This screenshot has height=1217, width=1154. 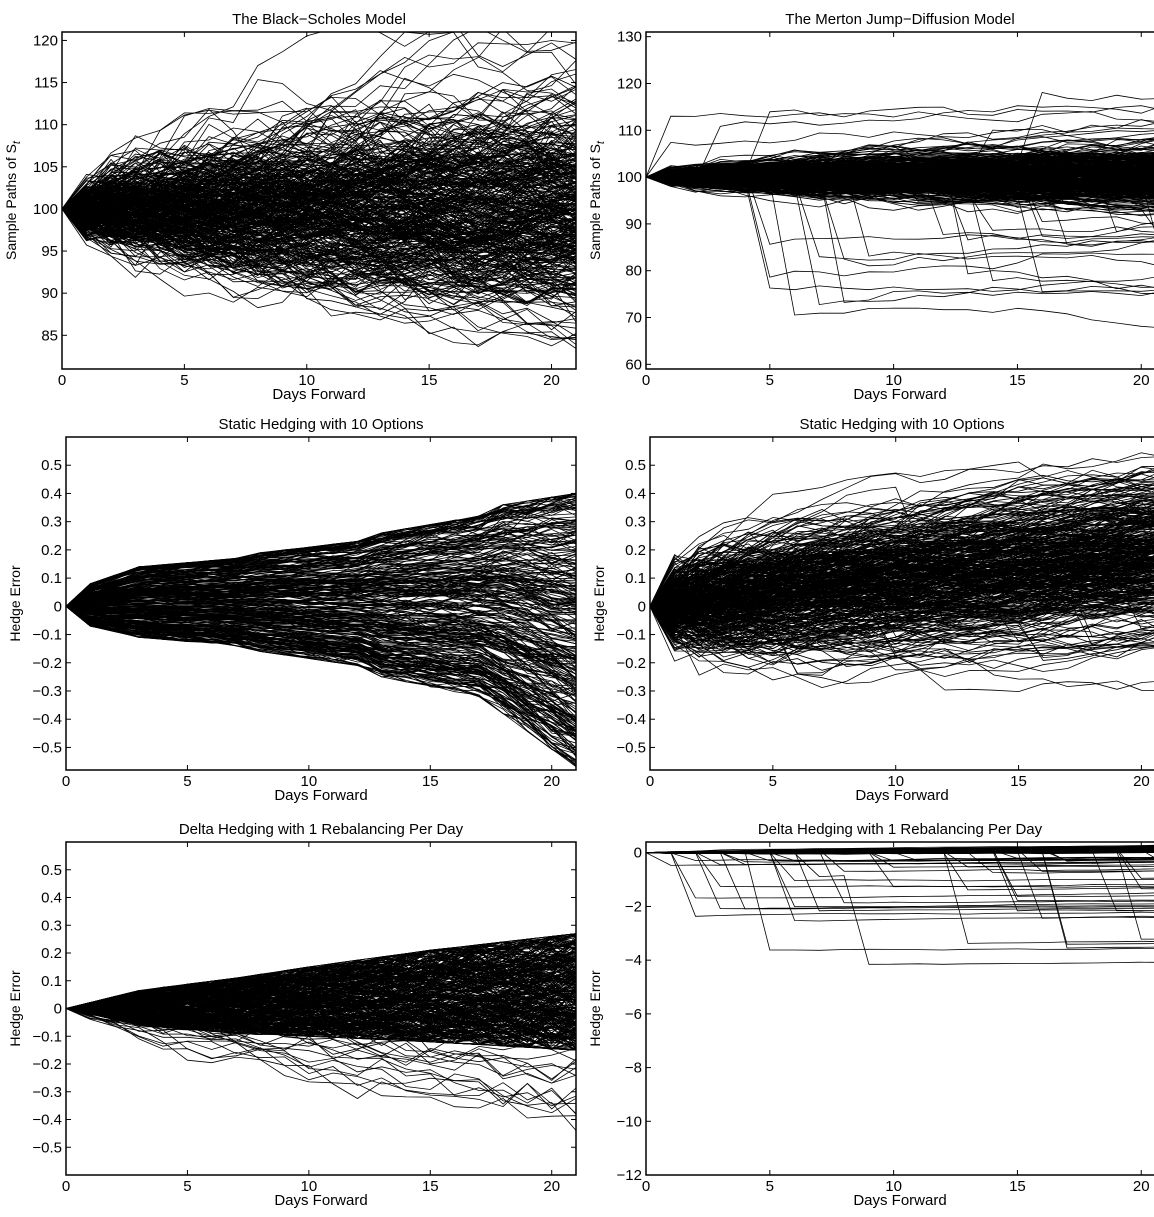 What do you see at coordinates (629, 177) in the screenshot?
I see `y-tick-label: 100` at bounding box center [629, 177].